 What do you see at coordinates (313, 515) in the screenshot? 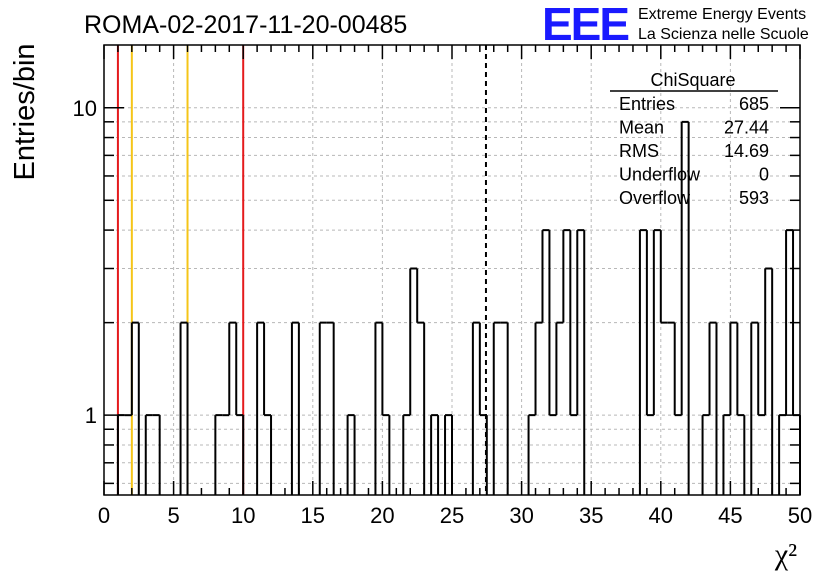
I see `x-tick-label: 15` at bounding box center [313, 515].